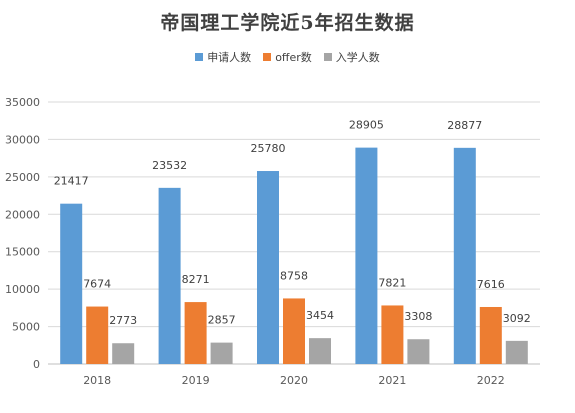 This screenshot has height=413, width=575. Describe the element at coordinates (196, 279) in the screenshot. I see `data-label: 8271` at that location.